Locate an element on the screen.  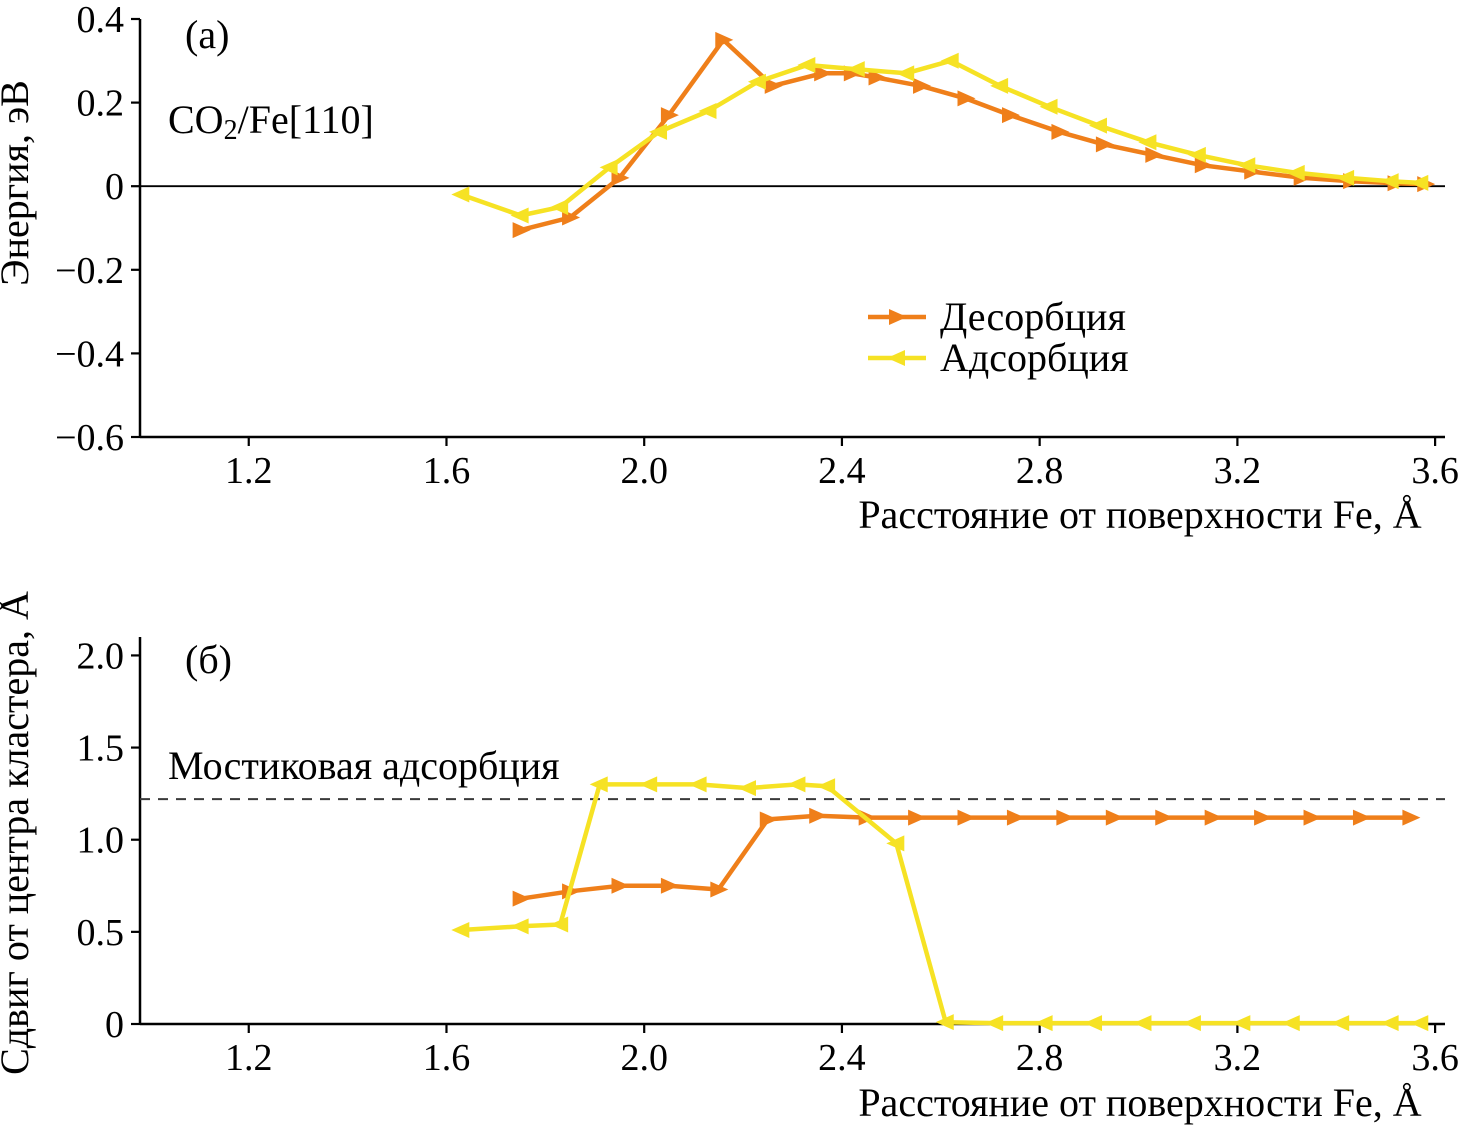
y-tick-label: 1.0 is located at coordinates (101, 841).